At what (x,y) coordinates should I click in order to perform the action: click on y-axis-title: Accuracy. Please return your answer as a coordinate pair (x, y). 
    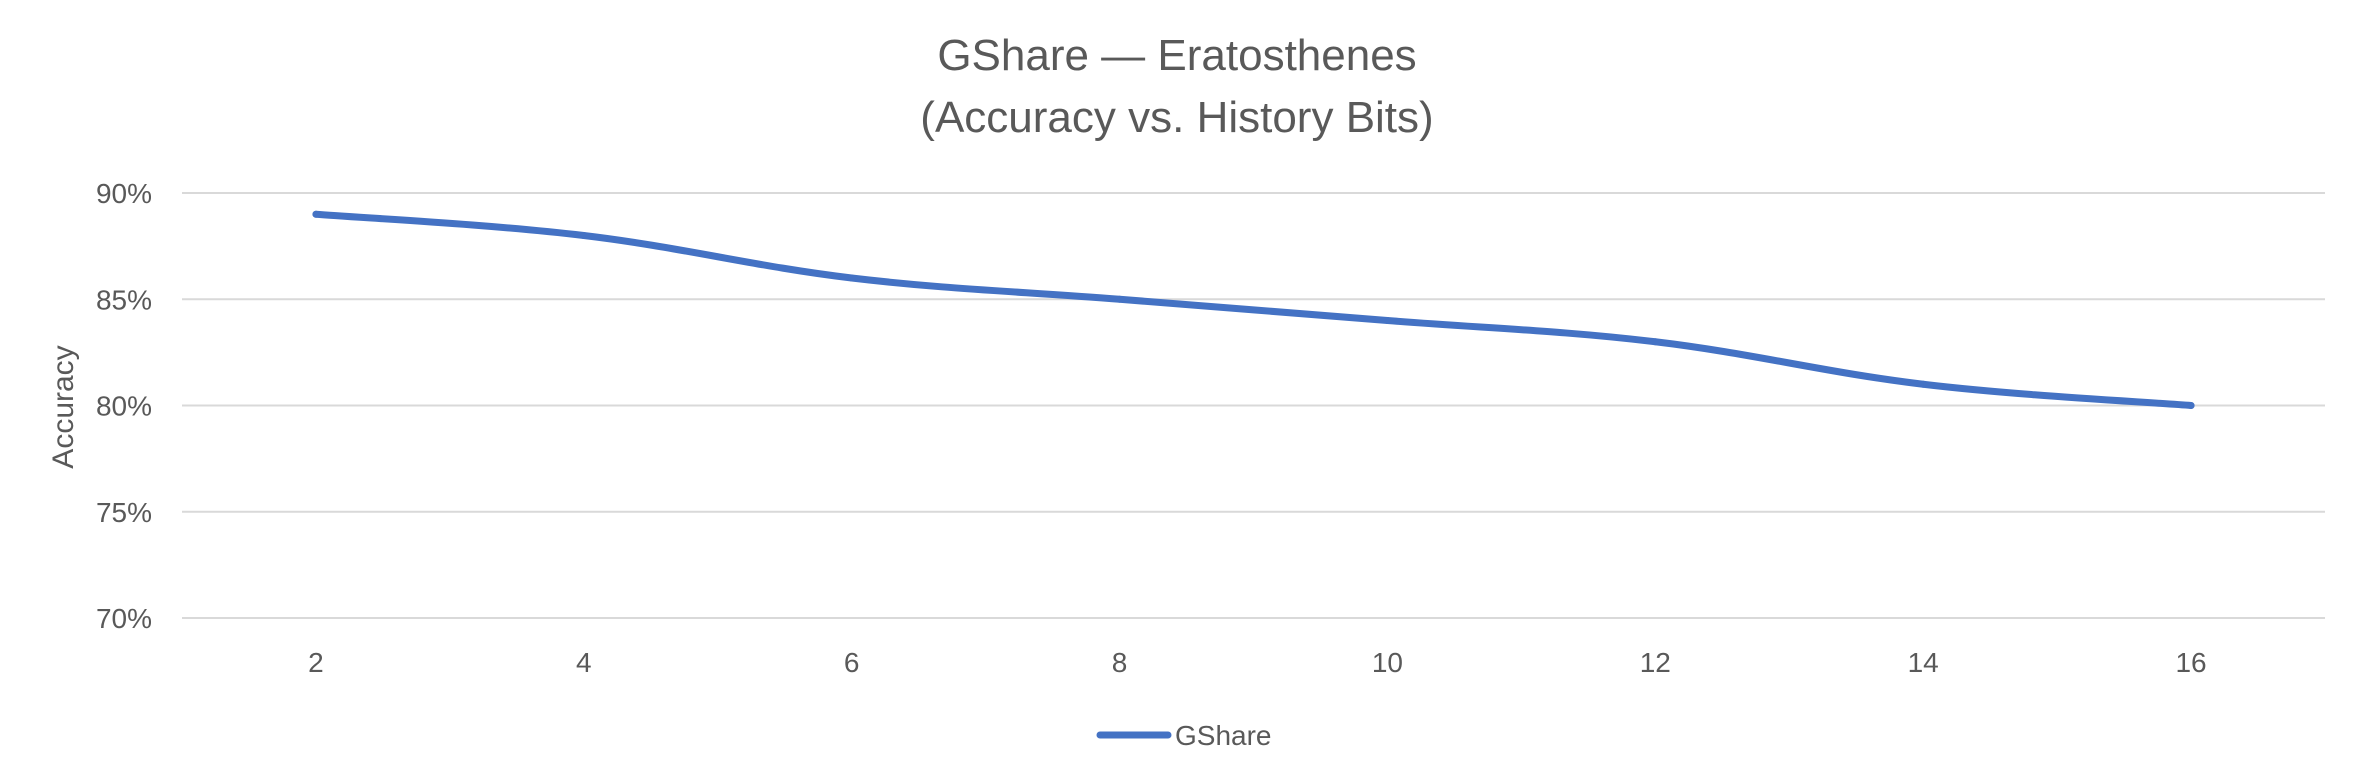
    Looking at the image, I should click on (63, 406).